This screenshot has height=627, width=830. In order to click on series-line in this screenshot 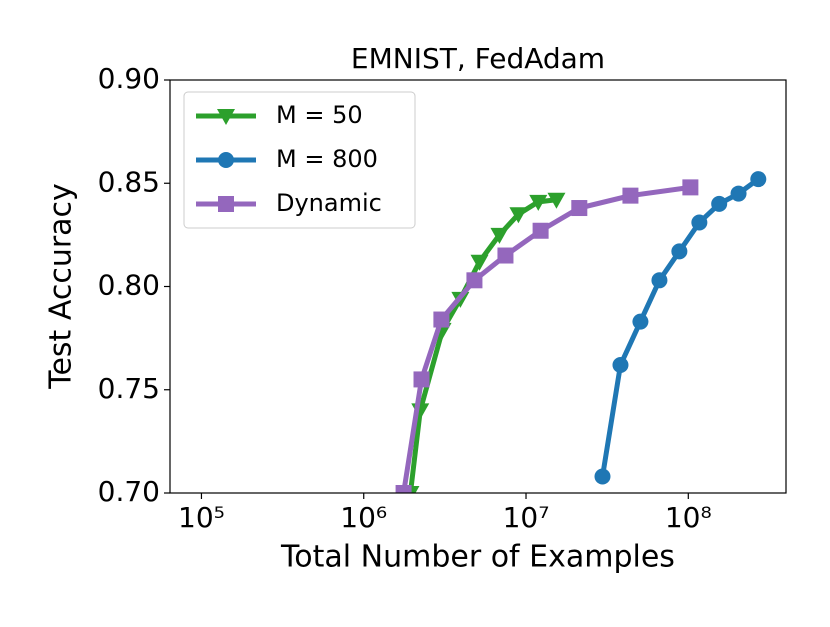, I will do `click(680, 327)`.